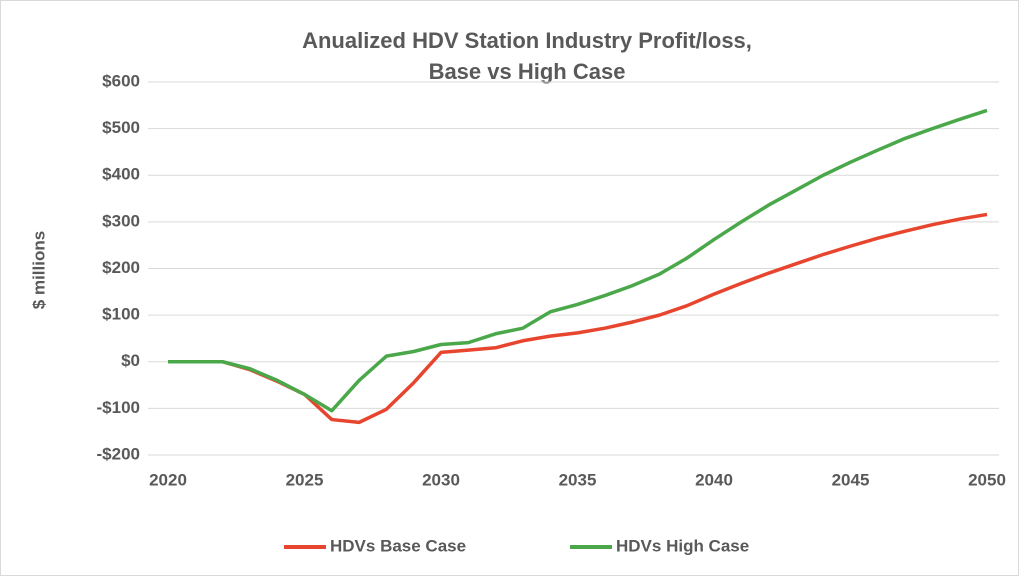  What do you see at coordinates (714, 479) in the screenshot?
I see `x-tick-label: 2040` at bounding box center [714, 479].